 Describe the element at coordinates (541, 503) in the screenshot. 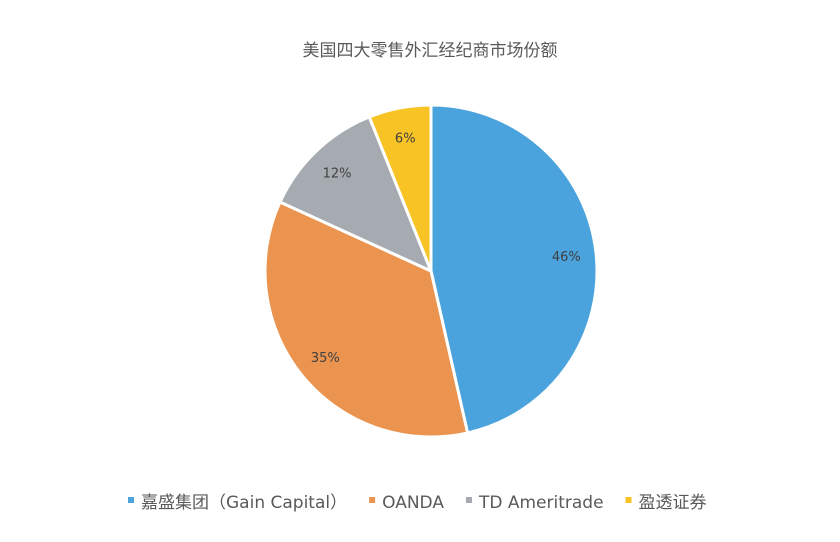

I see `legend-label-3: TD Ameritrade` at that location.